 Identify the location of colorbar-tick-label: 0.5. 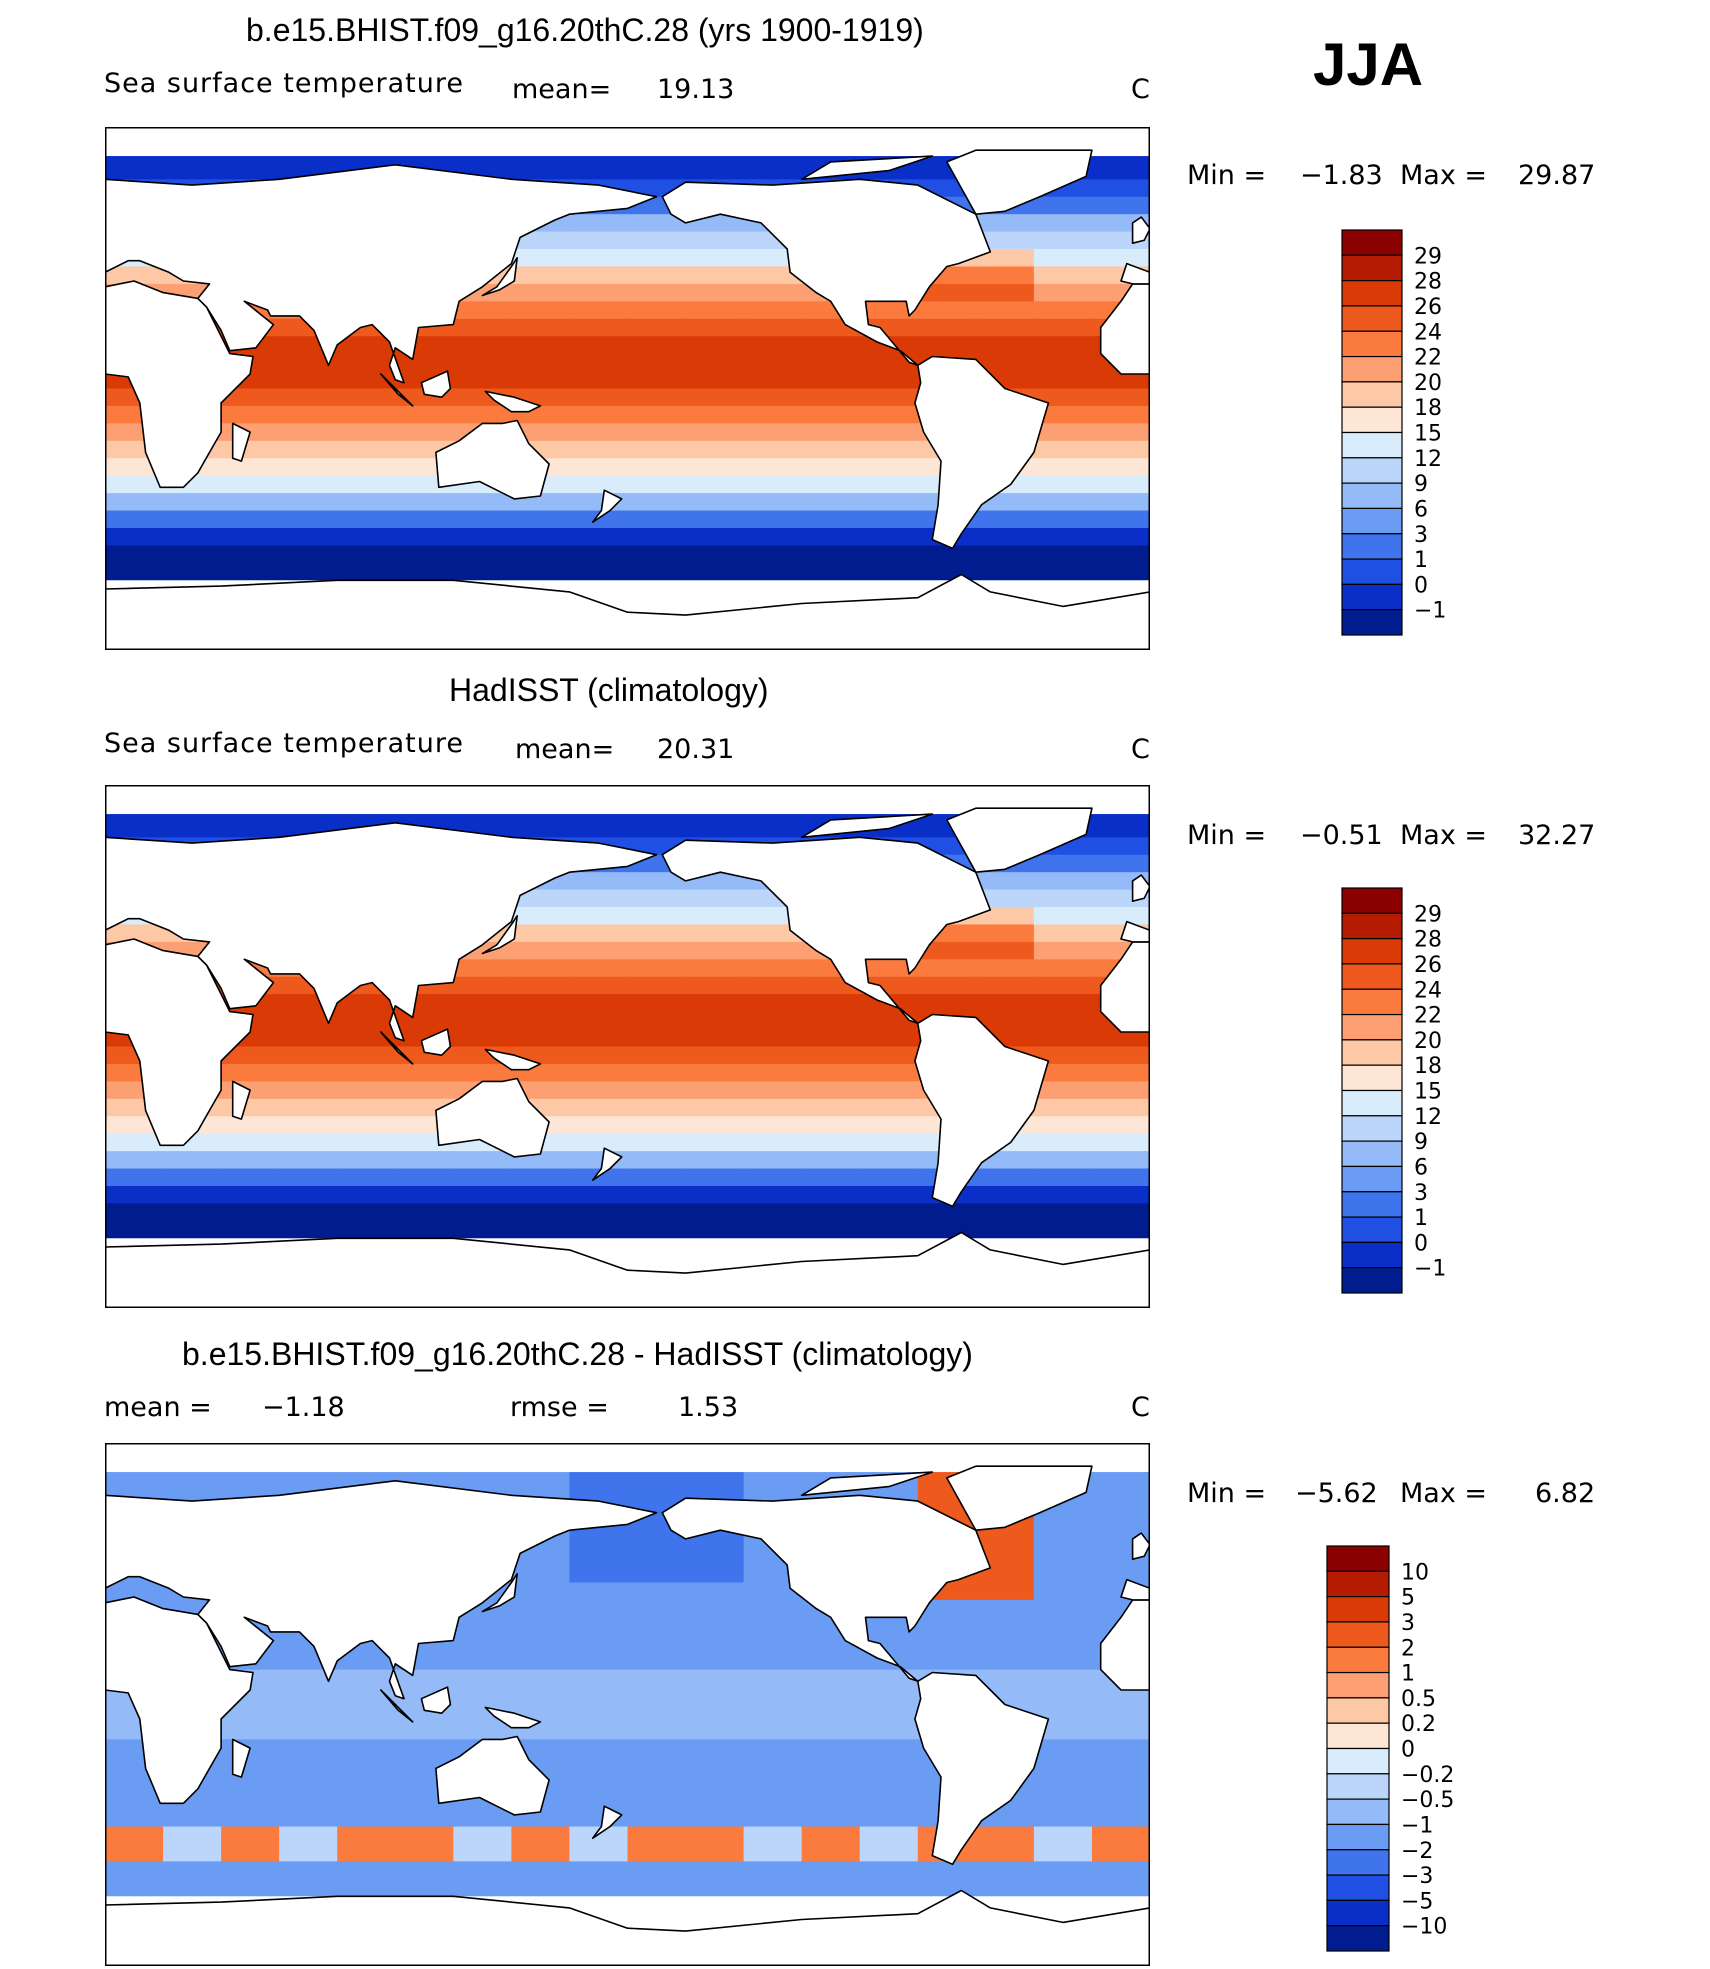
(1418, 1699).